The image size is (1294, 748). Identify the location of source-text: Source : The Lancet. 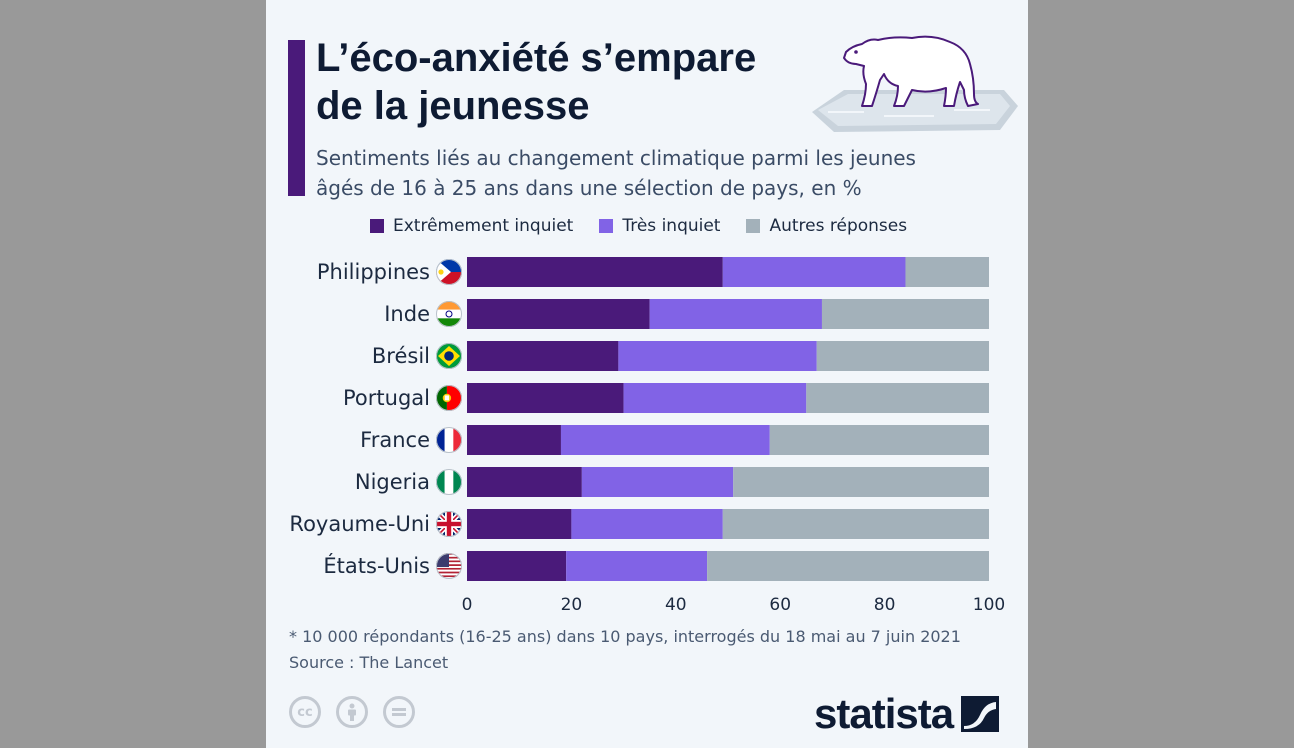
(369, 662).